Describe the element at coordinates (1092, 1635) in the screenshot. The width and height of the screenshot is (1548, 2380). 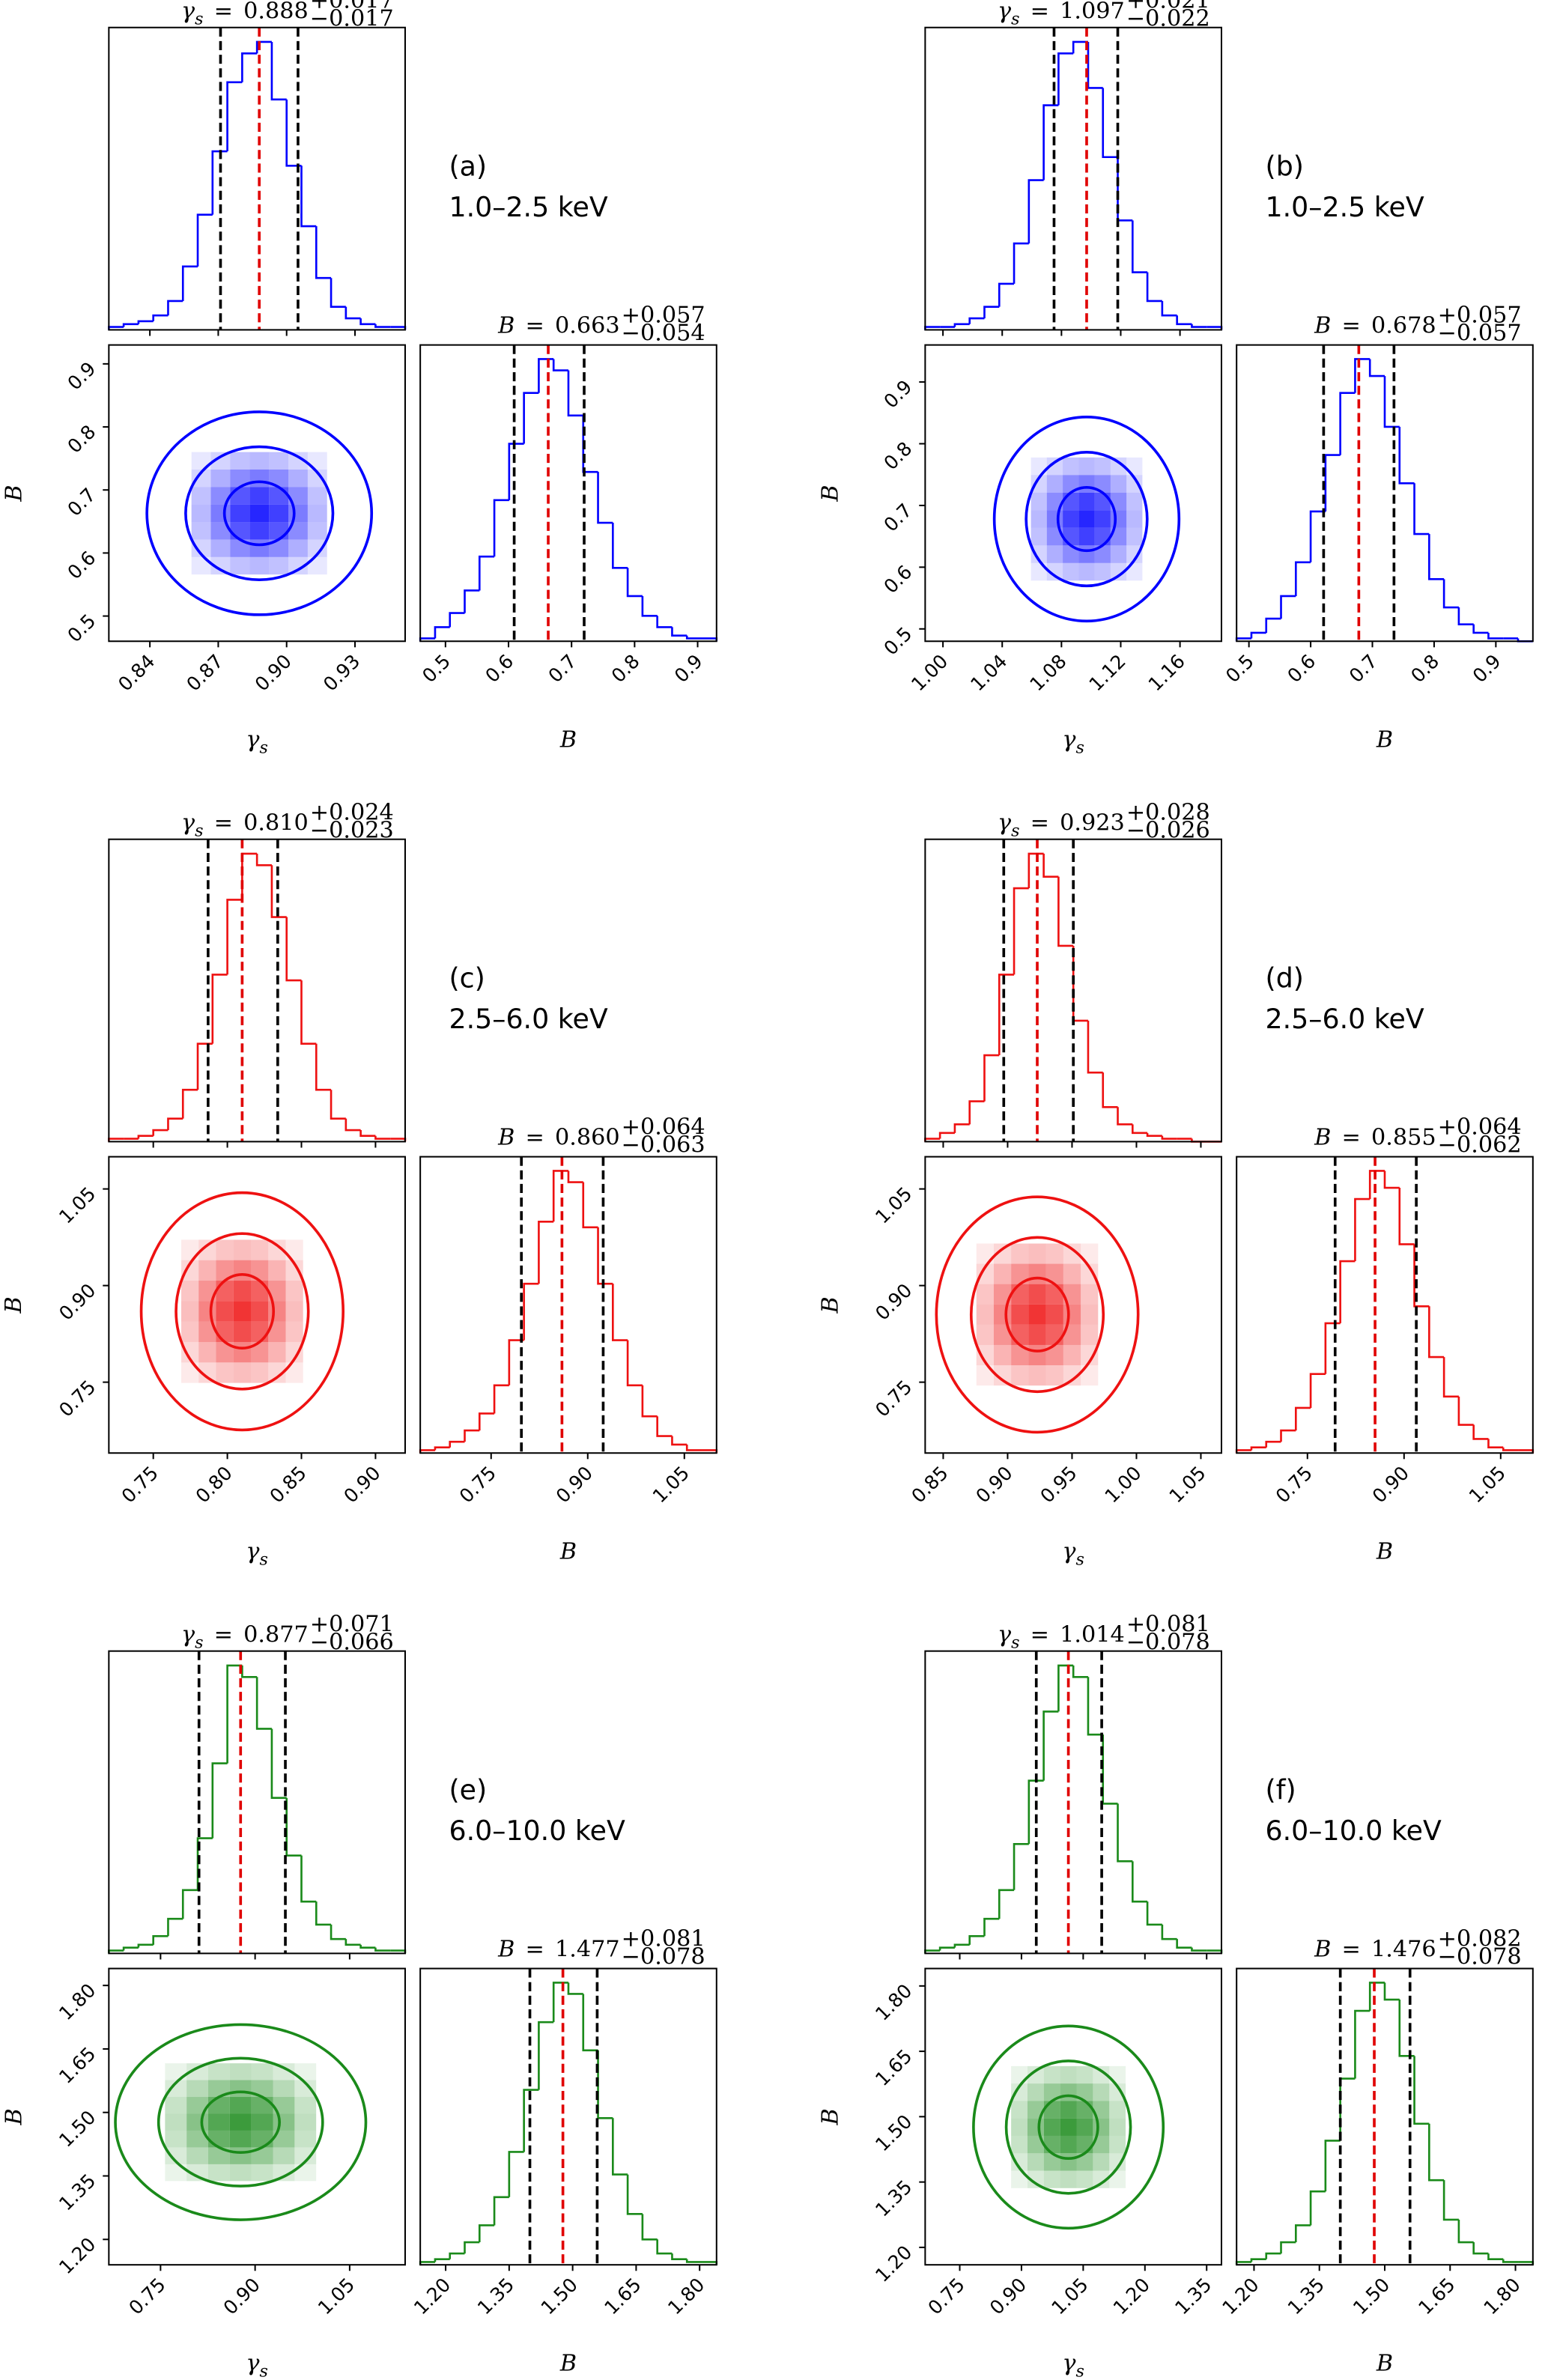
I see `median-label: 1.014` at that location.